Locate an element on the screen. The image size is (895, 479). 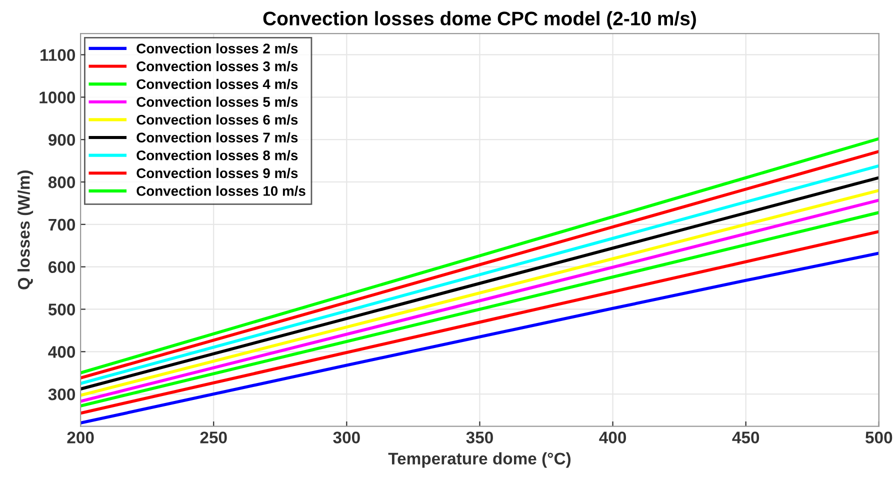
legend-label: Convection losses 10 m/s is located at coordinates (221, 191).